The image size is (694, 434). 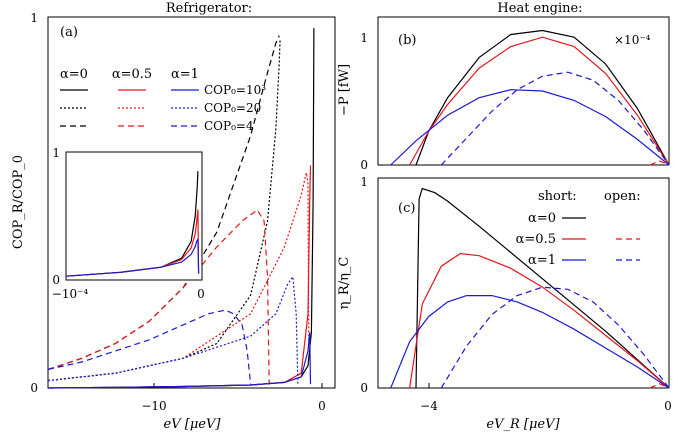 What do you see at coordinates (56, 153) in the screenshot?
I see `inset-ytick-1: 1` at bounding box center [56, 153].